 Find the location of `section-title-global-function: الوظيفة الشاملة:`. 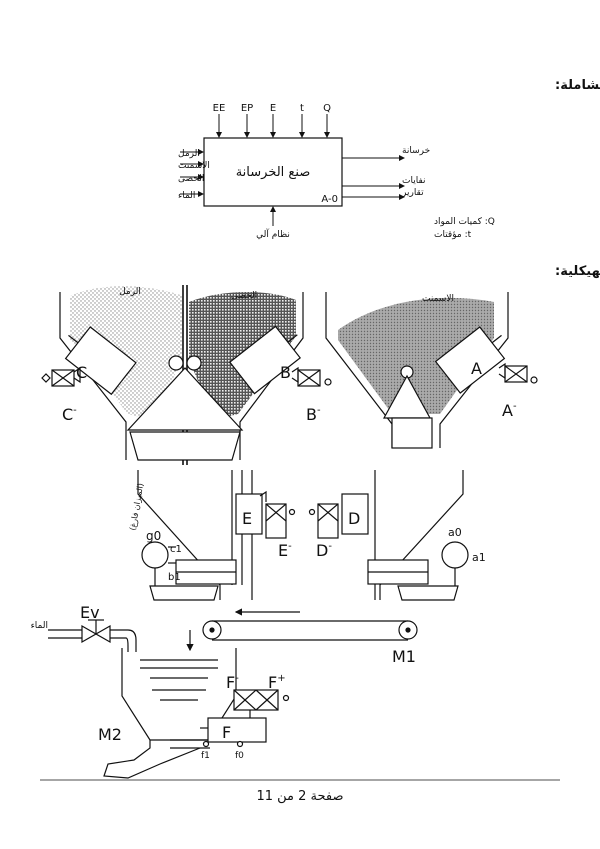

section-title-global-function: الوظيفة الشاملة: is located at coordinates (577, 85).